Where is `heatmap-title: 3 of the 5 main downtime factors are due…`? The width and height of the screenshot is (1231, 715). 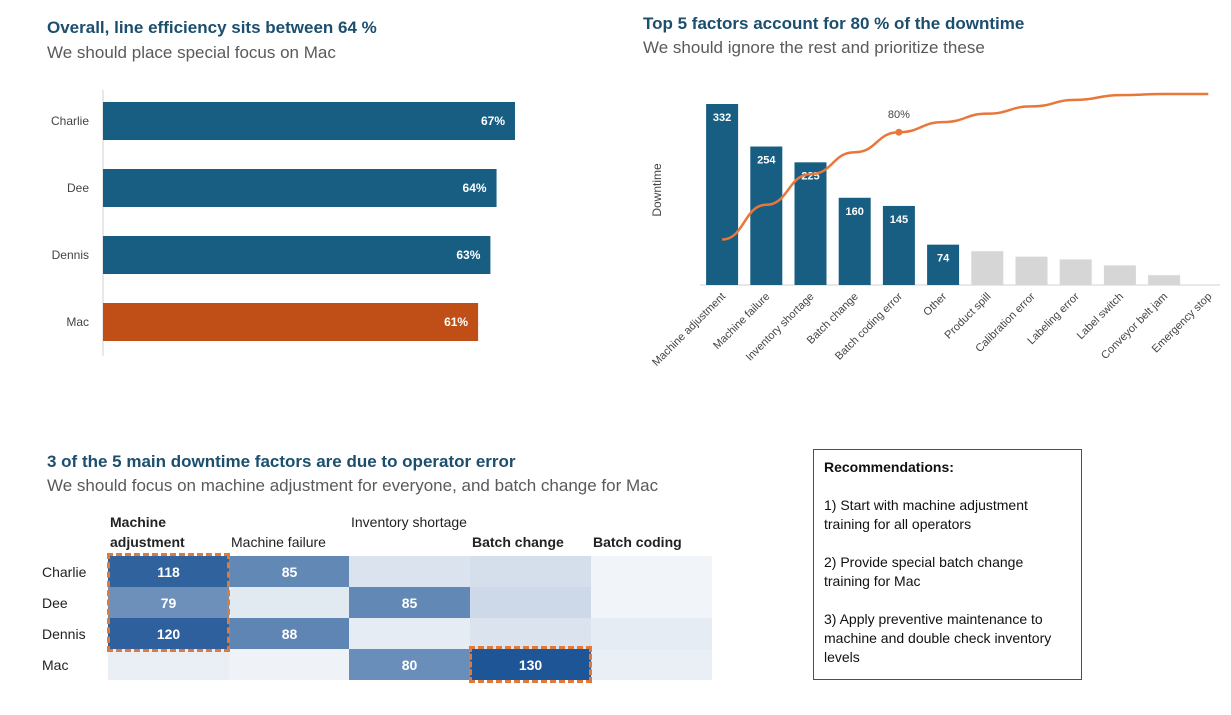 heatmap-title: 3 of the 5 main downtime factors are due… is located at coordinates (281, 461).